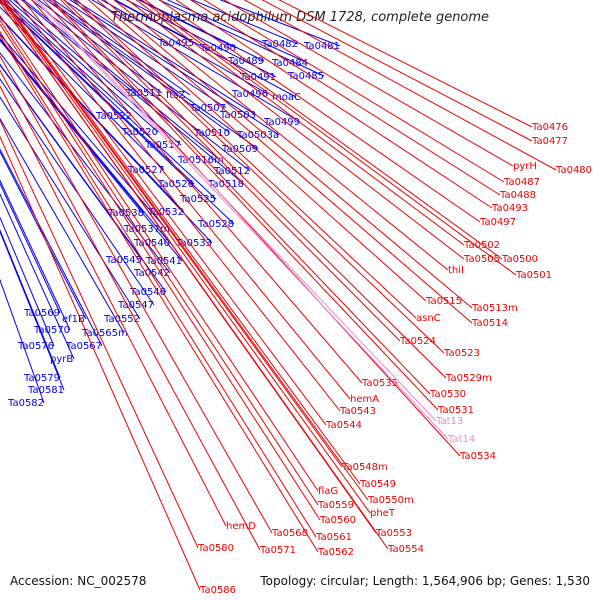 The image size is (600, 600). What do you see at coordinates (364, 399) in the screenshot?
I see `reverse-gene-label: hemA` at bounding box center [364, 399].